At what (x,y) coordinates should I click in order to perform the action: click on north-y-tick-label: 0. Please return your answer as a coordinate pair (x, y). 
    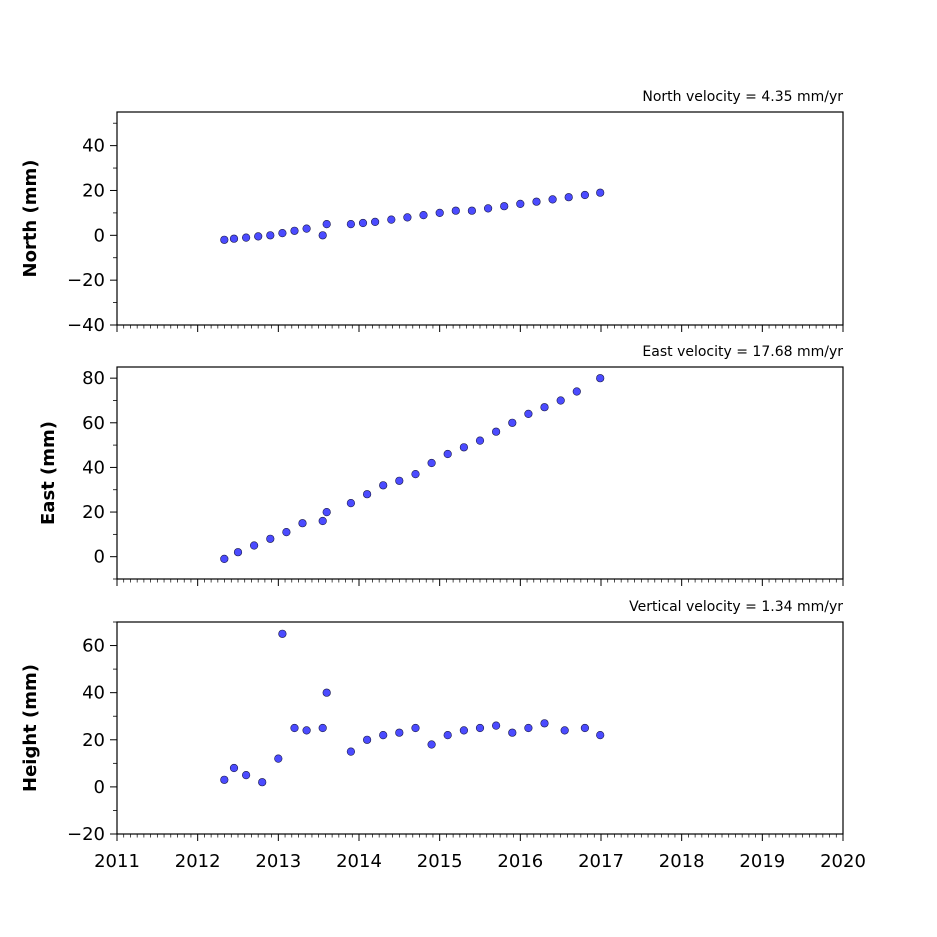
    Looking at the image, I should click on (99, 235).